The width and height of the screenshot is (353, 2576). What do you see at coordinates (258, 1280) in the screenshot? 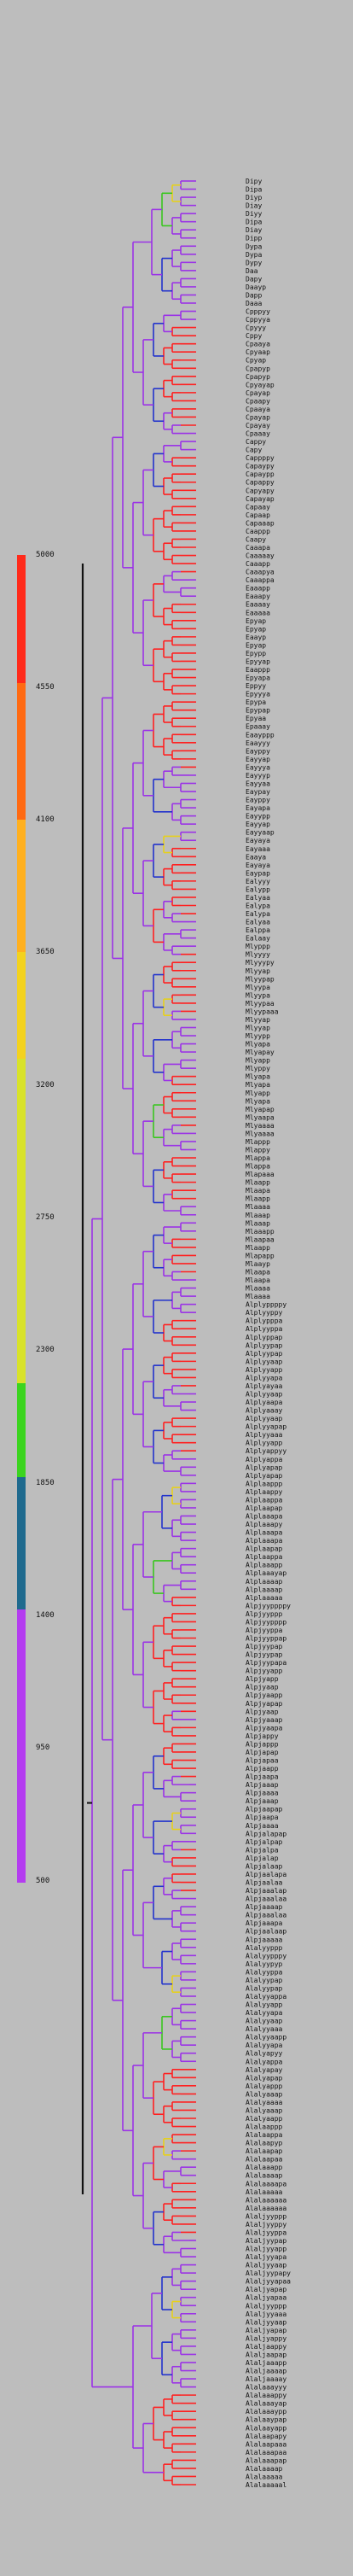
I see `leaf-label: Mlaapa` at bounding box center [258, 1280].